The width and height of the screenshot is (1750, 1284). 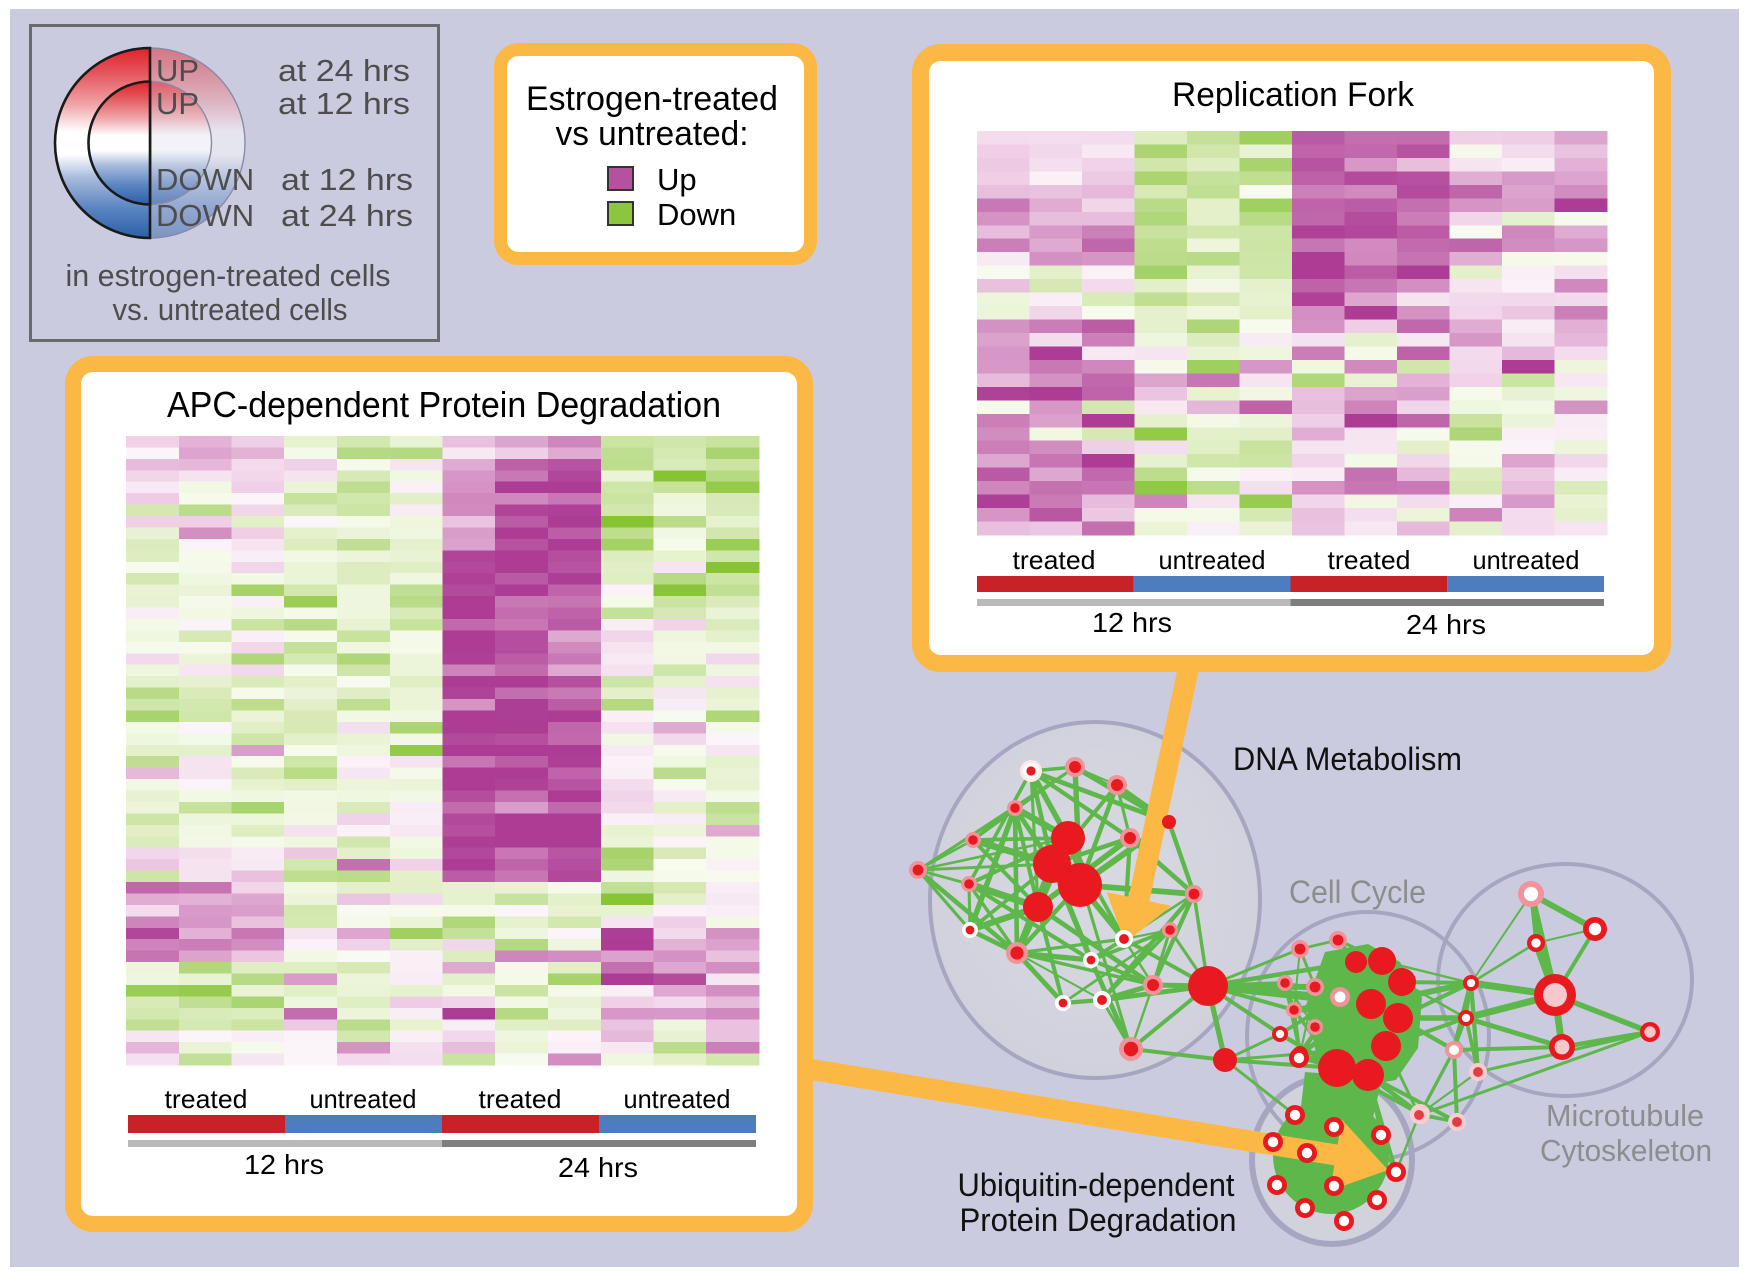 What do you see at coordinates (1098, 1220) in the screenshot?
I see `svg-text: Protein Degradation` at bounding box center [1098, 1220].